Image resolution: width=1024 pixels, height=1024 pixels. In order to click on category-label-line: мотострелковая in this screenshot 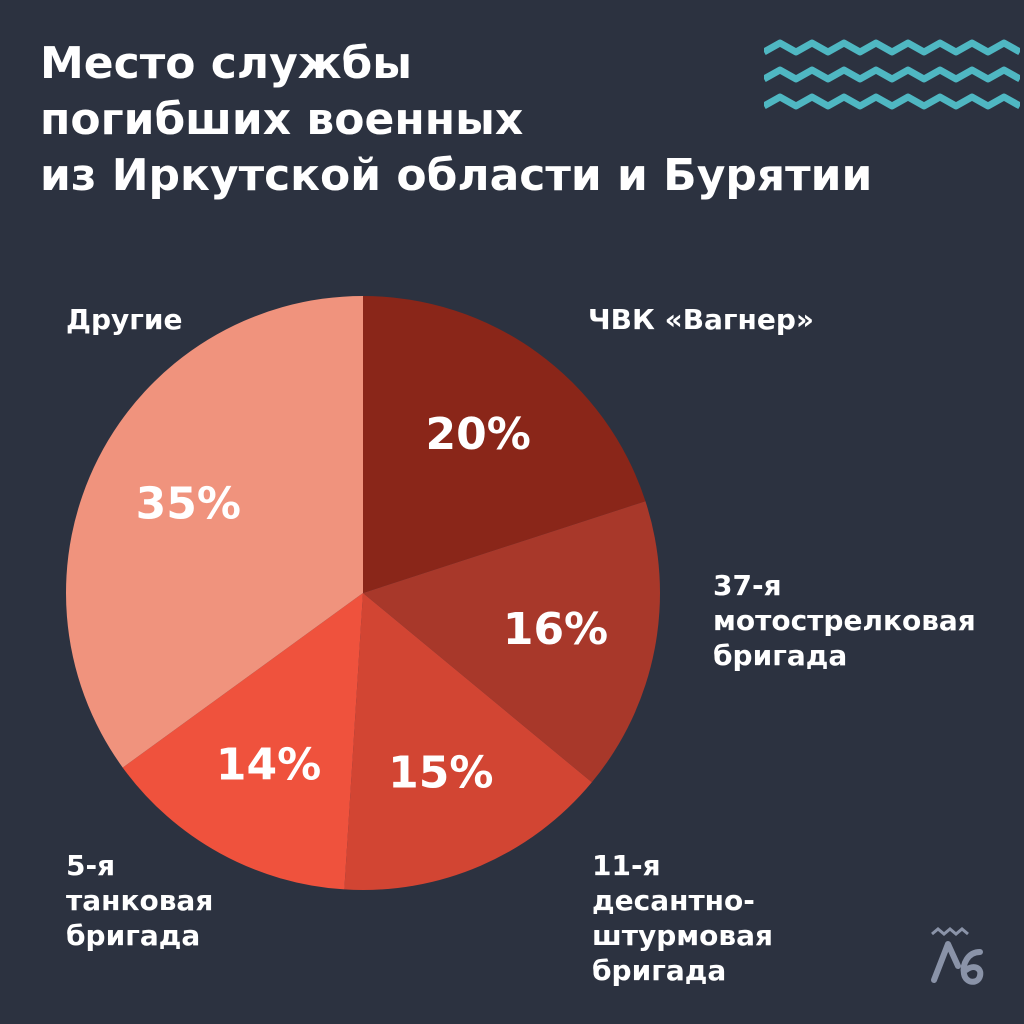, I will do `click(844, 620)`.